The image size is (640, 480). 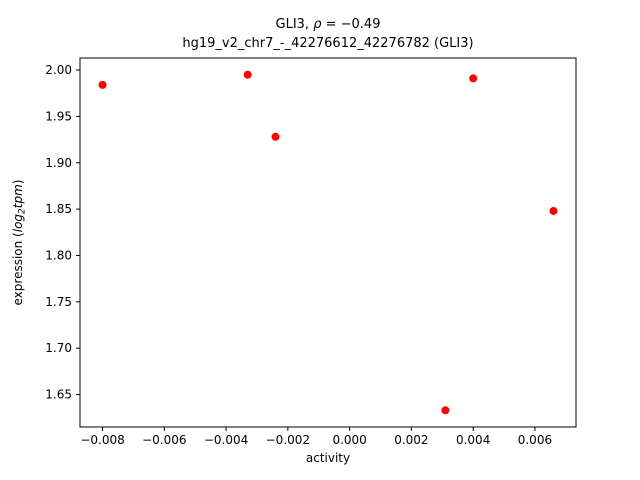 What do you see at coordinates (317, 24) in the screenshot?
I see `title-rho-symbol: ρ` at bounding box center [317, 24].